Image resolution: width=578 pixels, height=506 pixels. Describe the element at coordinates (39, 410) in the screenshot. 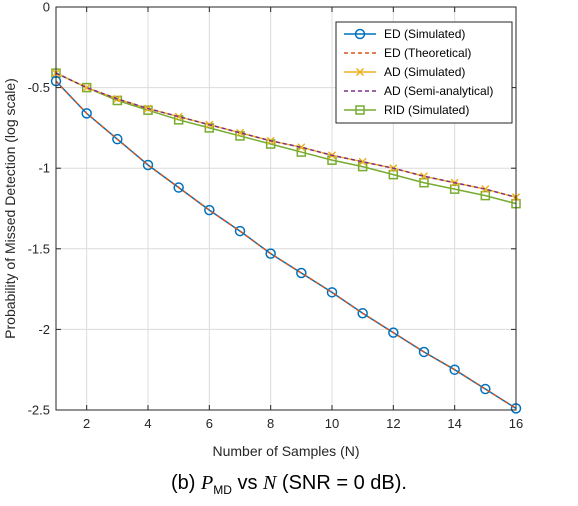

I see `y-tick-label: -2.5` at that location.